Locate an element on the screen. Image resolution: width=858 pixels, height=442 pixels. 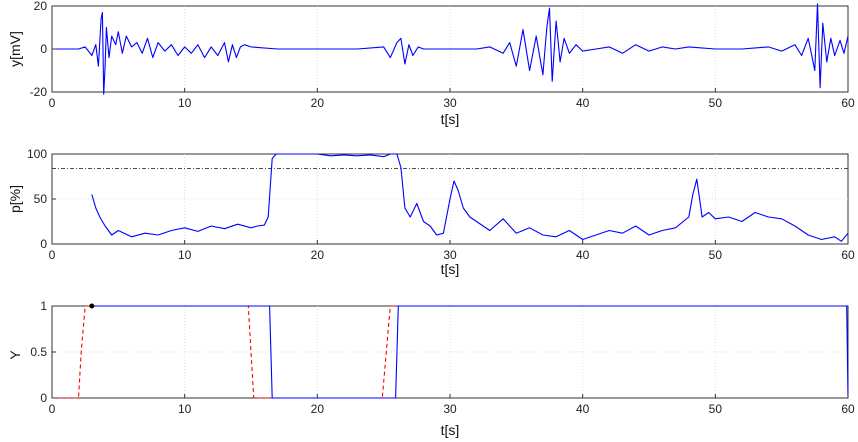
x-ticks-2: 0 10 20 30 40 50 60 is located at coordinates (452, 251).